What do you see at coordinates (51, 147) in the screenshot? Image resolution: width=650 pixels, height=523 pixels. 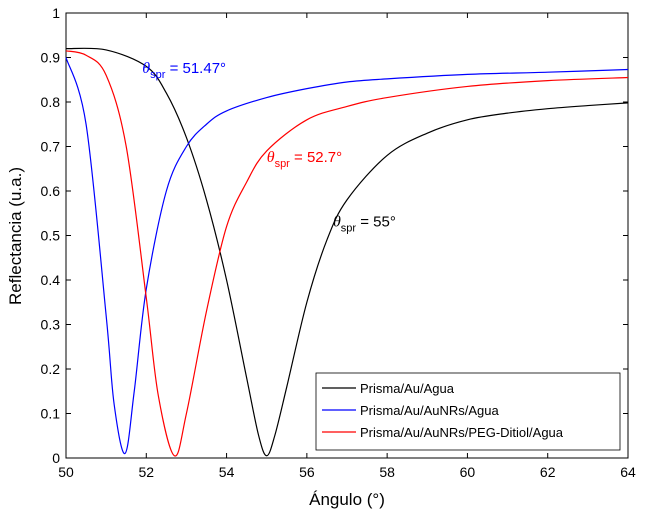 I see `y-tick-label: 0.7` at bounding box center [51, 147].